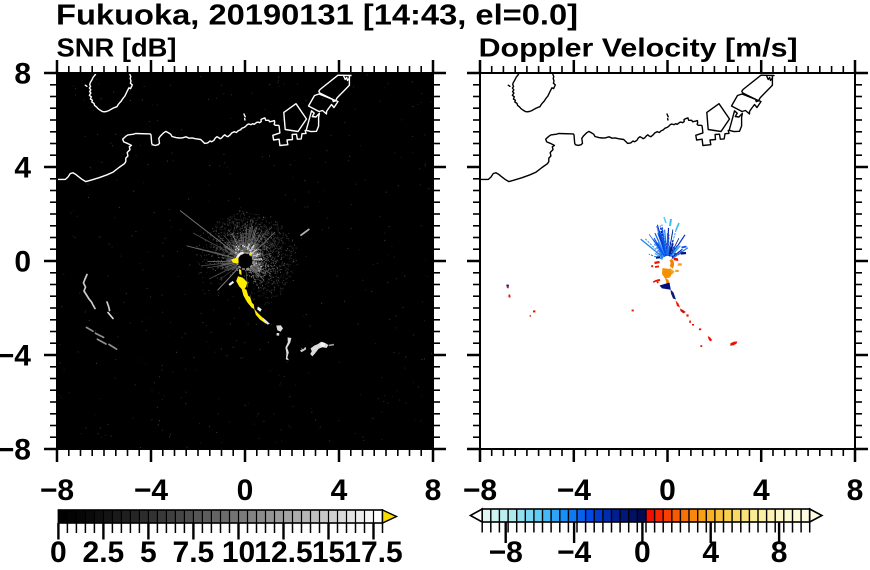 The width and height of the screenshot is (870, 570). What do you see at coordinates (148, 552) in the screenshot?
I see `svg-text: 5` at bounding box center [148, 552].